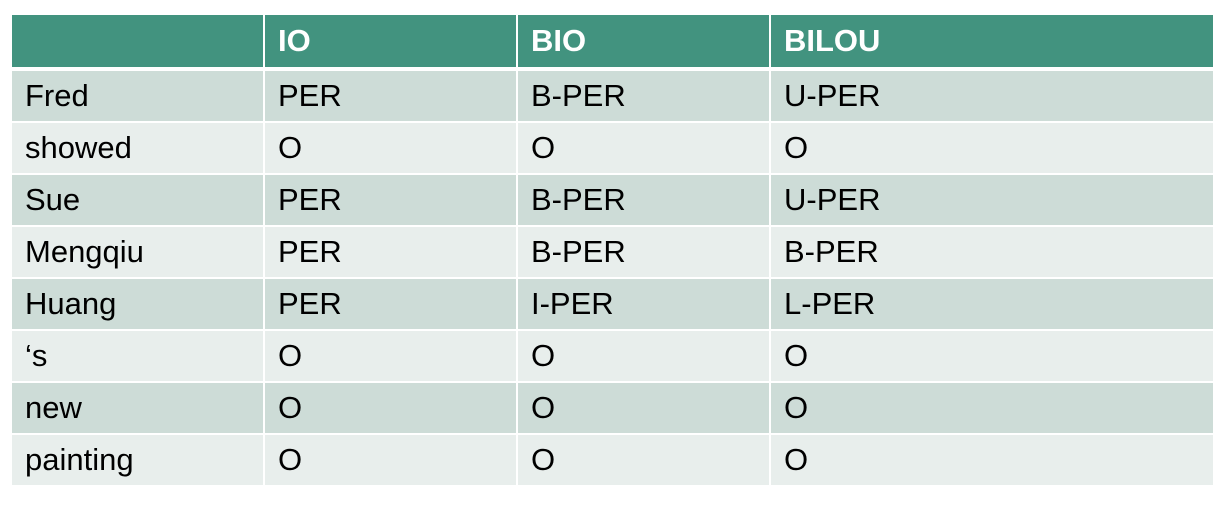 Image resolution: width=1222 pixels, height=520 pixels. I want to click on header-cell-bilou: BILOU, so click(992, 42).